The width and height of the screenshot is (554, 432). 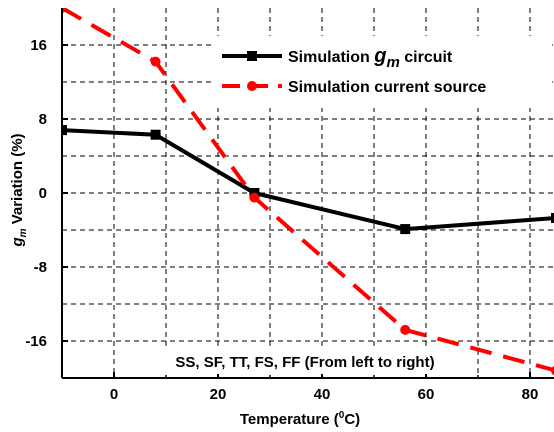 I want to click on legend-marker-gm-circuit, so click(x=252, y=56).